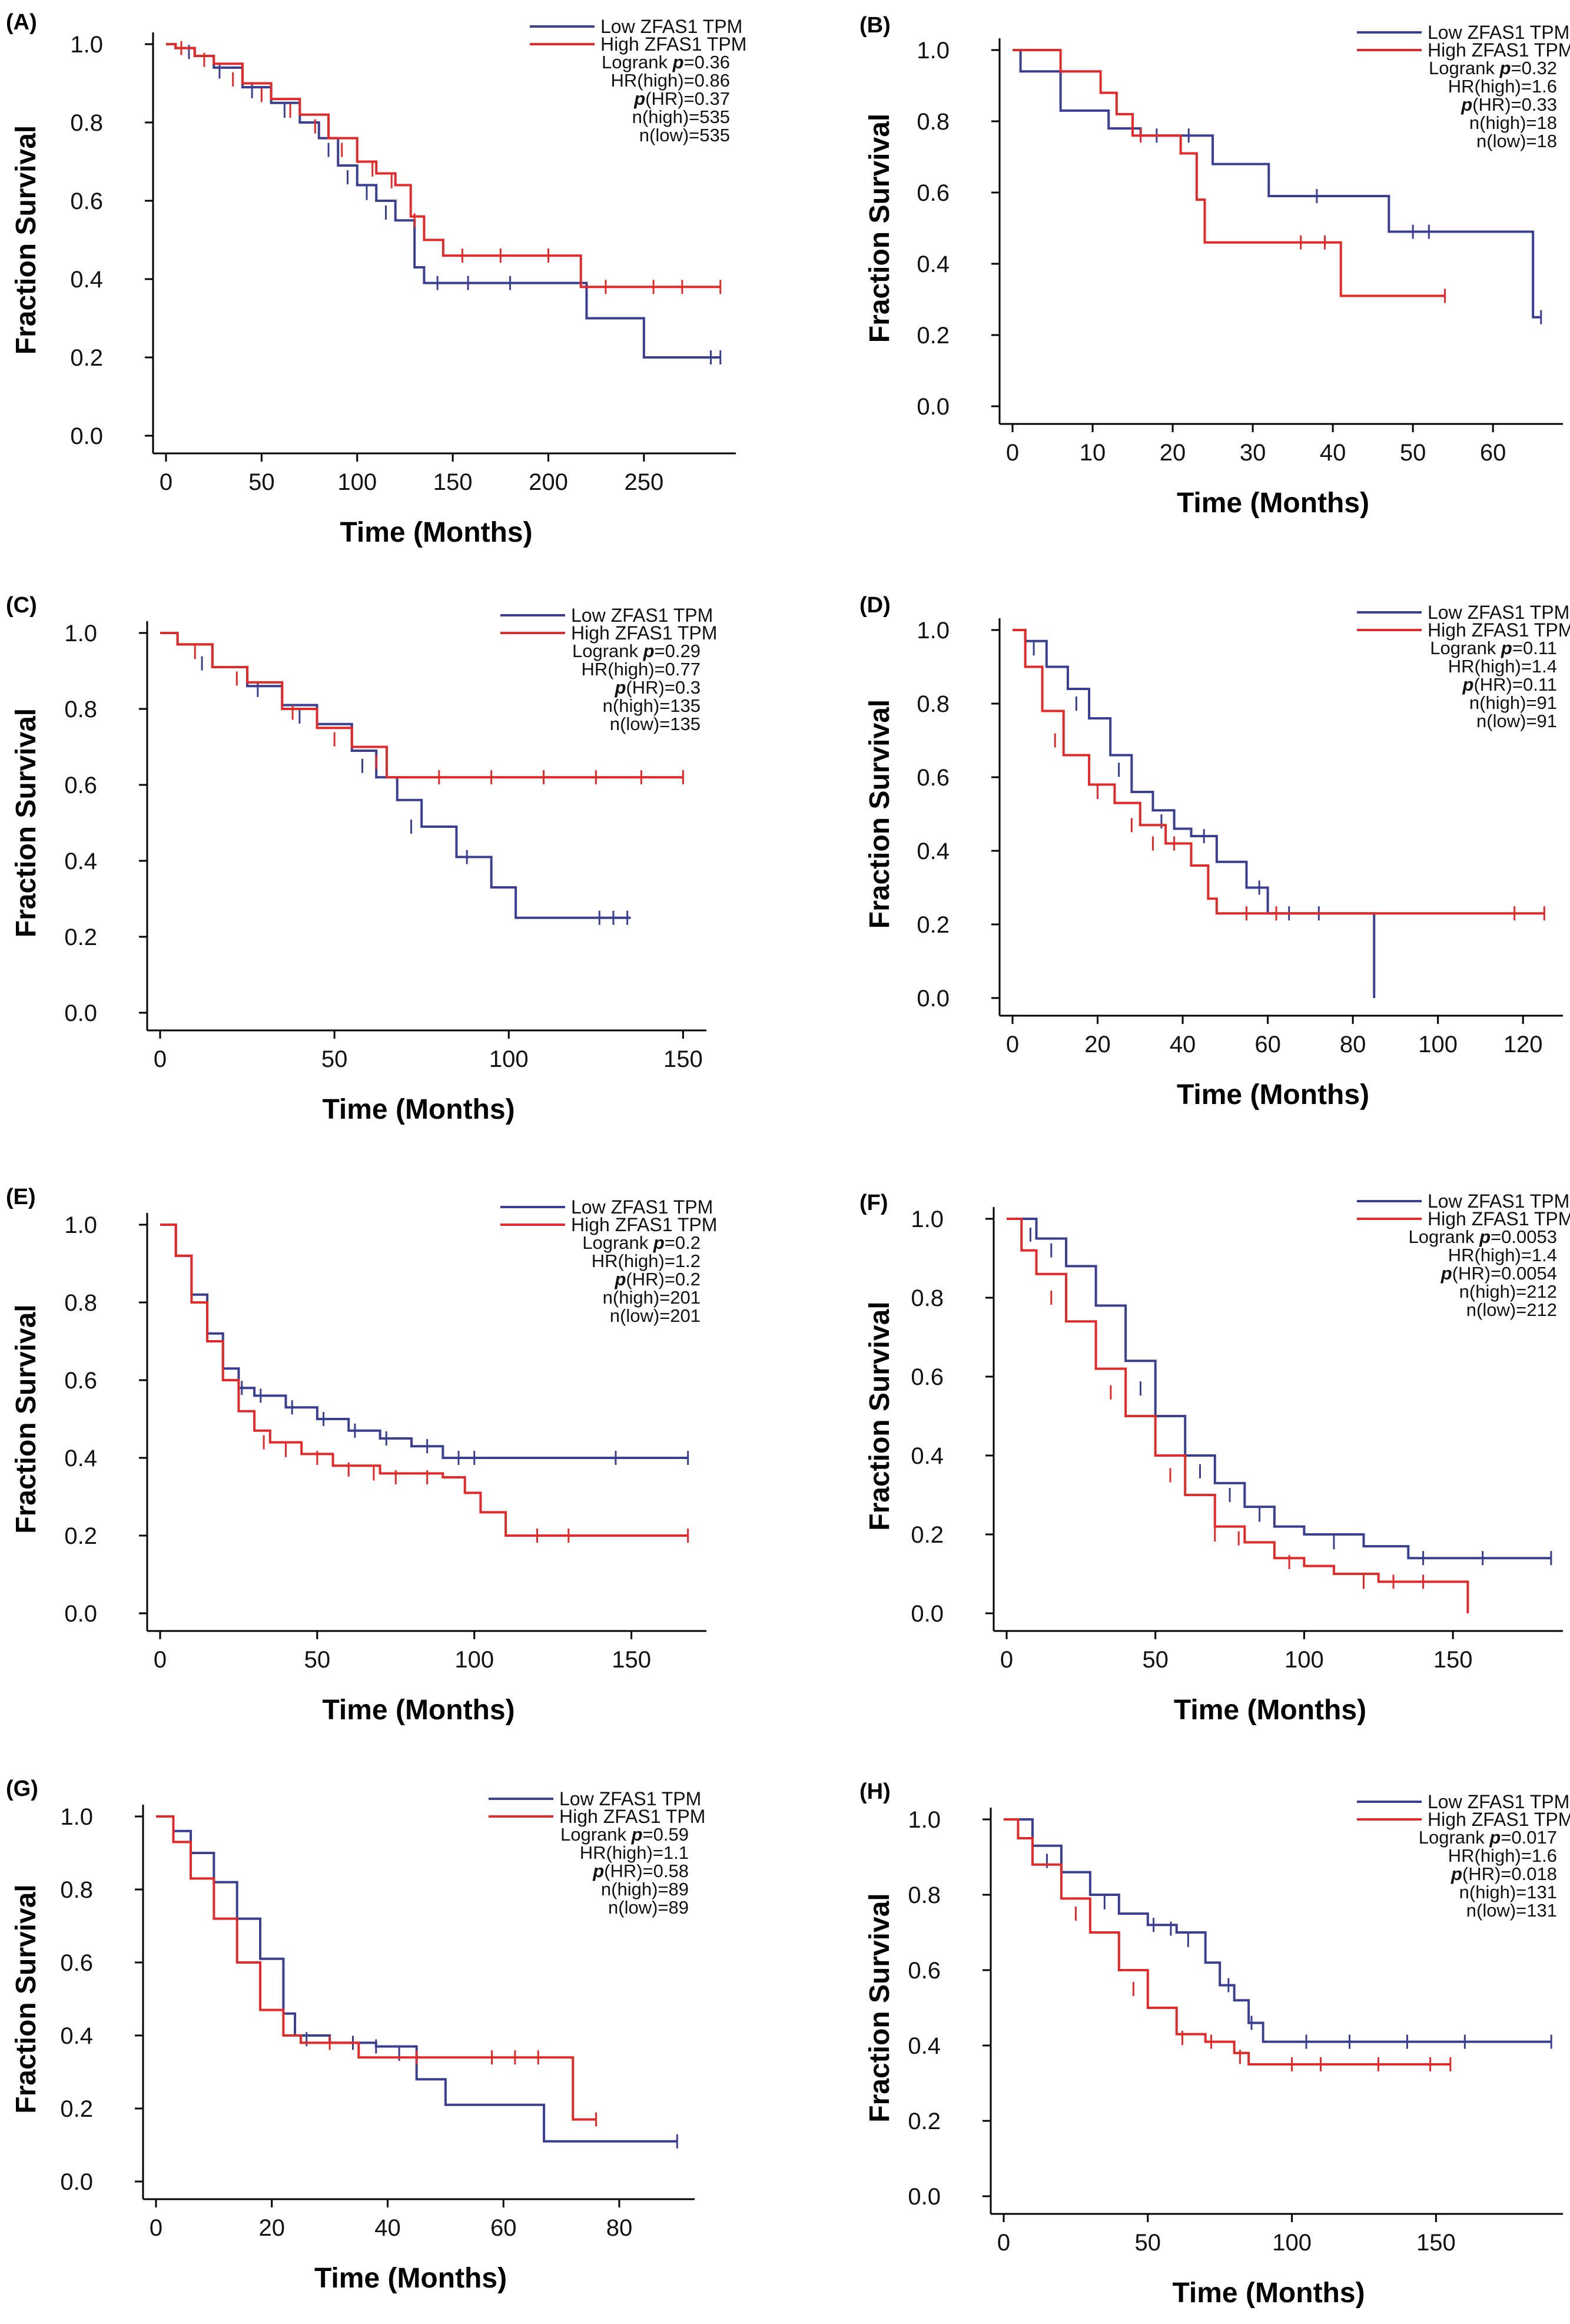 The width and height of the screenshot is (1570, 2324). I want to click on stat-line: Logrank p=0.32, so click(1493, 68).